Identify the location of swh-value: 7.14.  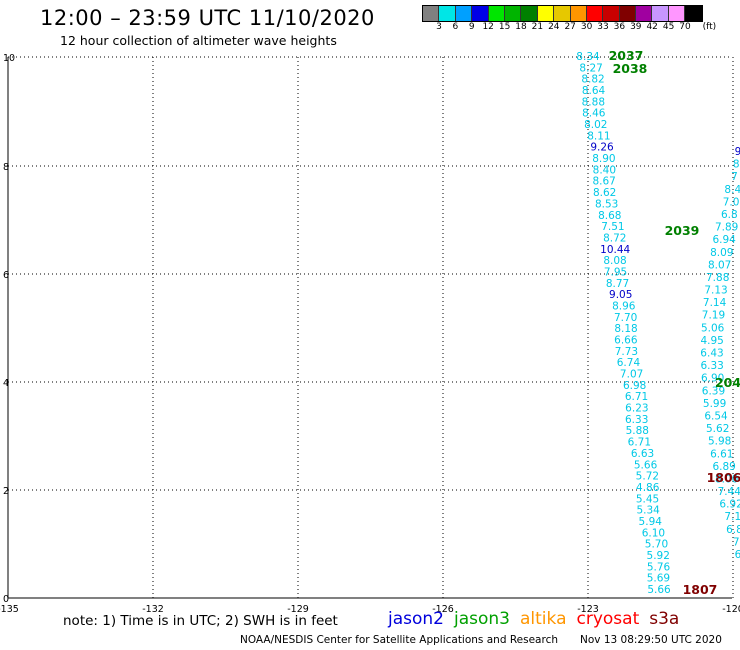
(715, 303).